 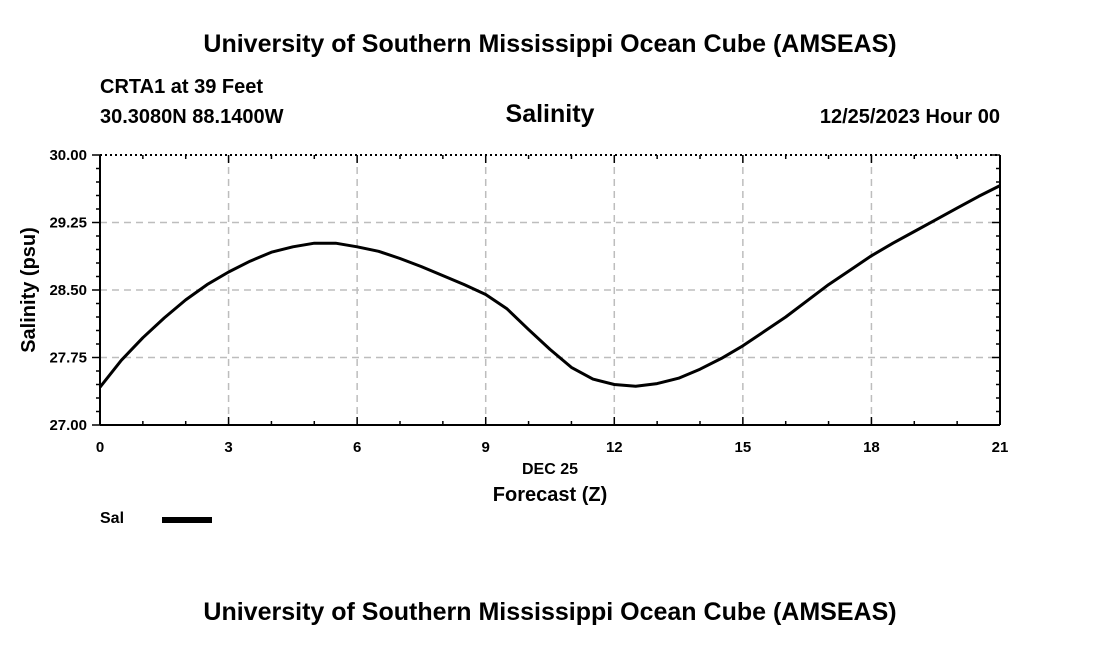 What do you see at coordinates (68, 358) in the screenshot?
I see `y-tick-label: 27.75` at bounding box center [68, 358].